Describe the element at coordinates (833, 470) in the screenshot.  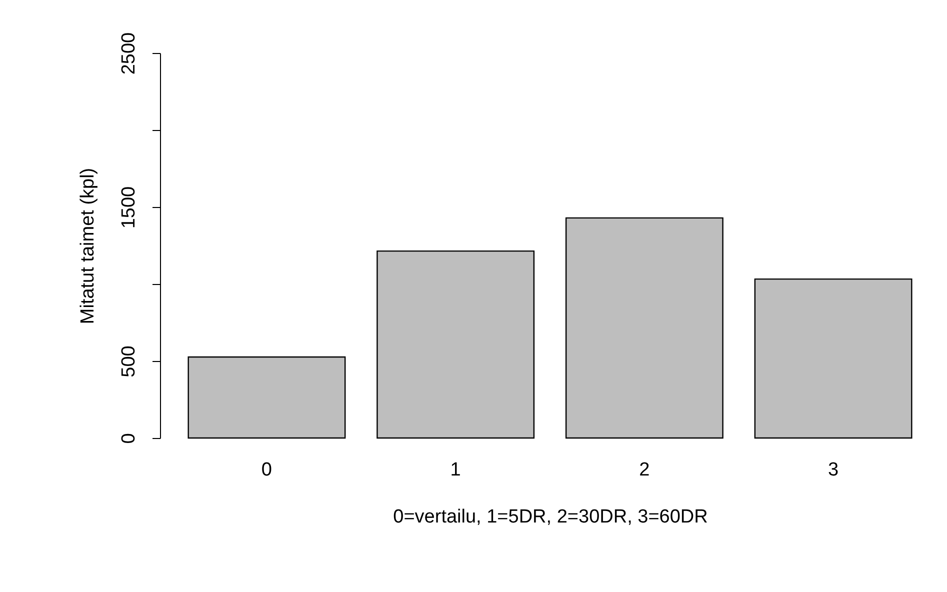
I see `x-tick-label: 3` at that location.